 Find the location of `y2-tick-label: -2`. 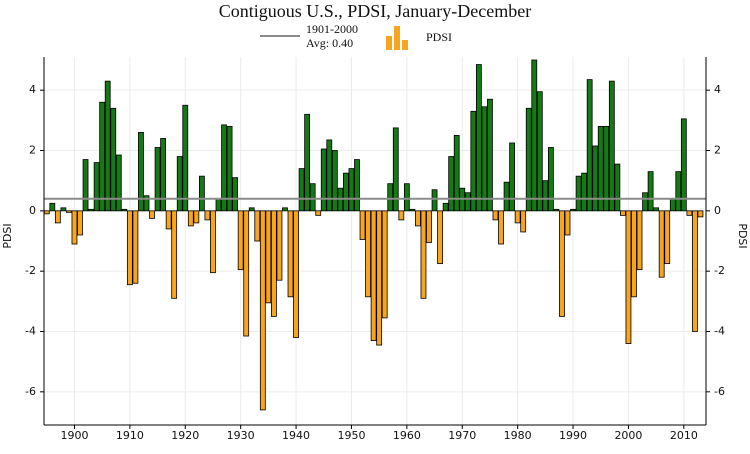

y2-tick-label: -2 is located at coordinates (719, 270).